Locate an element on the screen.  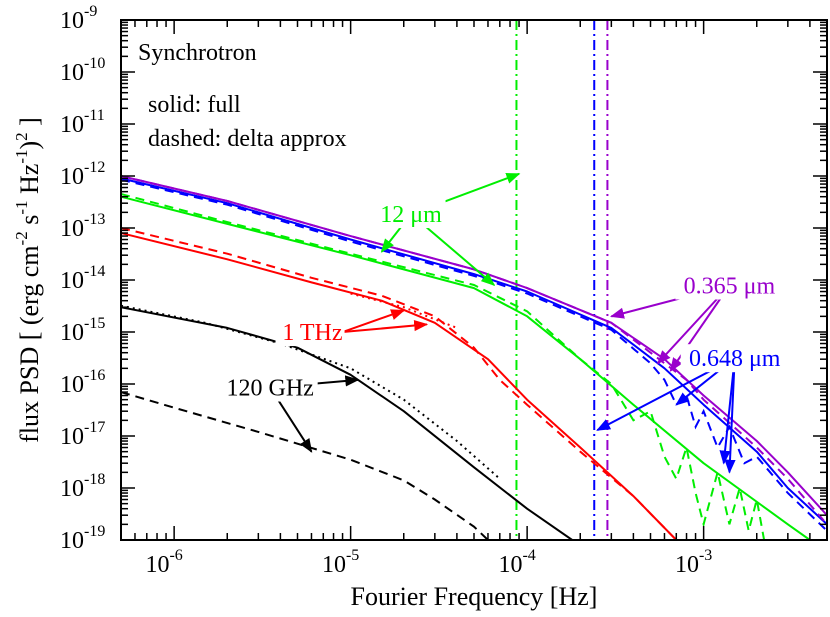
x-tick-label: 10⁻⁴ is located at coordinates (516, 562).